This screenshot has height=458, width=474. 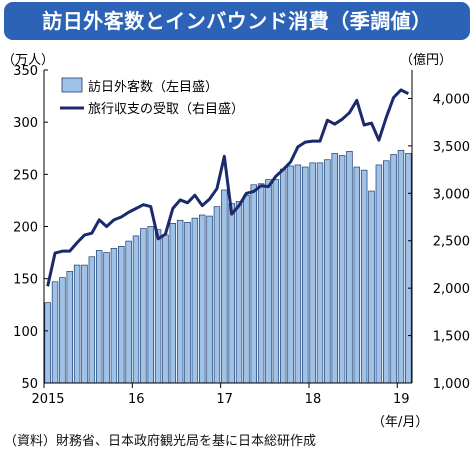 I want to click on x-tick-label: 17, so click(x=224, y=399).